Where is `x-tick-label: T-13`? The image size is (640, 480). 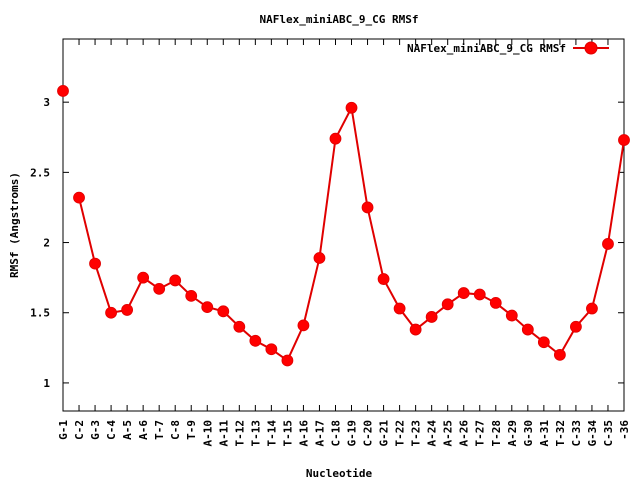 x-tick-label: T-13 is located at coordinates (255, 433).